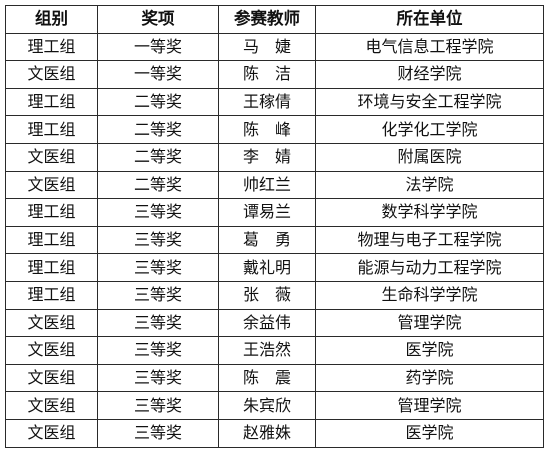  I want to click on cell-teacher: 陈 洁, so click(267, 74).